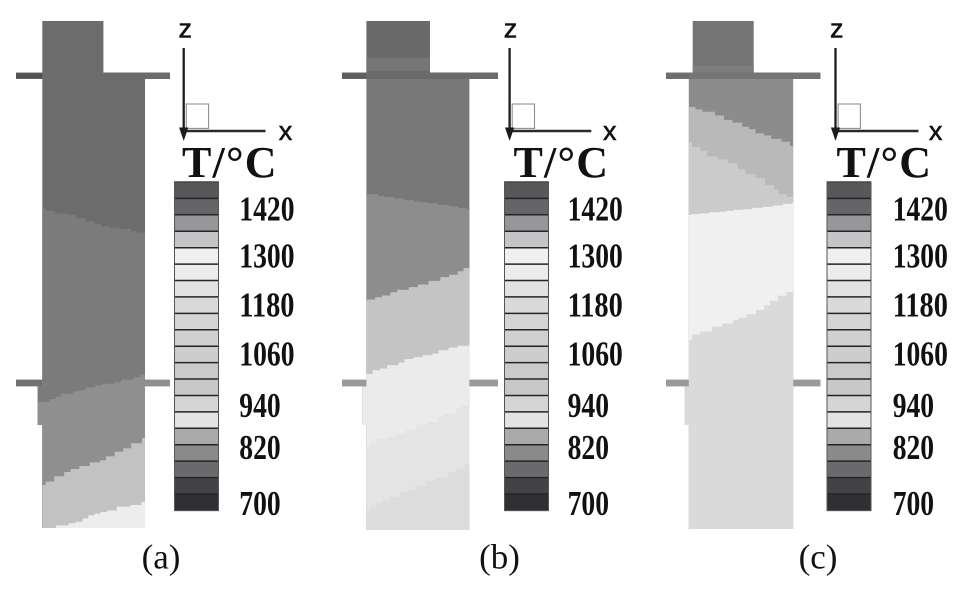 Image resolution: width=965 pixels, height=596 pixels. Describe the element at coordinates (499, 557) in the screenshot. I see `svg-text: (b)` at that location.